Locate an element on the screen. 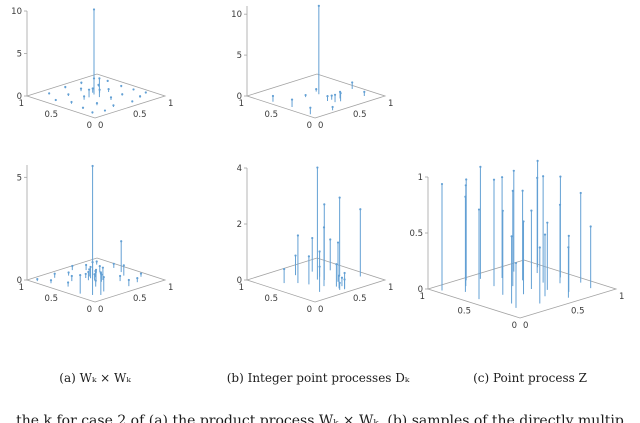 This screenshot has height=423, width=640. caption-a: (a) Wₖ × Wₖ is located at coordinates (95, 378).